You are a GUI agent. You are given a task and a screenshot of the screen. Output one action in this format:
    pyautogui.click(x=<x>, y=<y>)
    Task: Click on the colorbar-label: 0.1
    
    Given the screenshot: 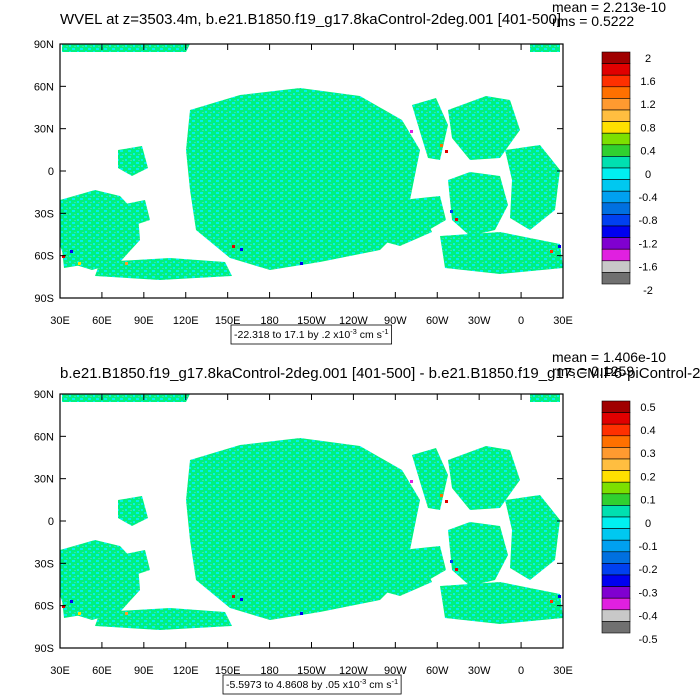 What is the action you would take?
    pyautogui.click(x=647, y=501)
    